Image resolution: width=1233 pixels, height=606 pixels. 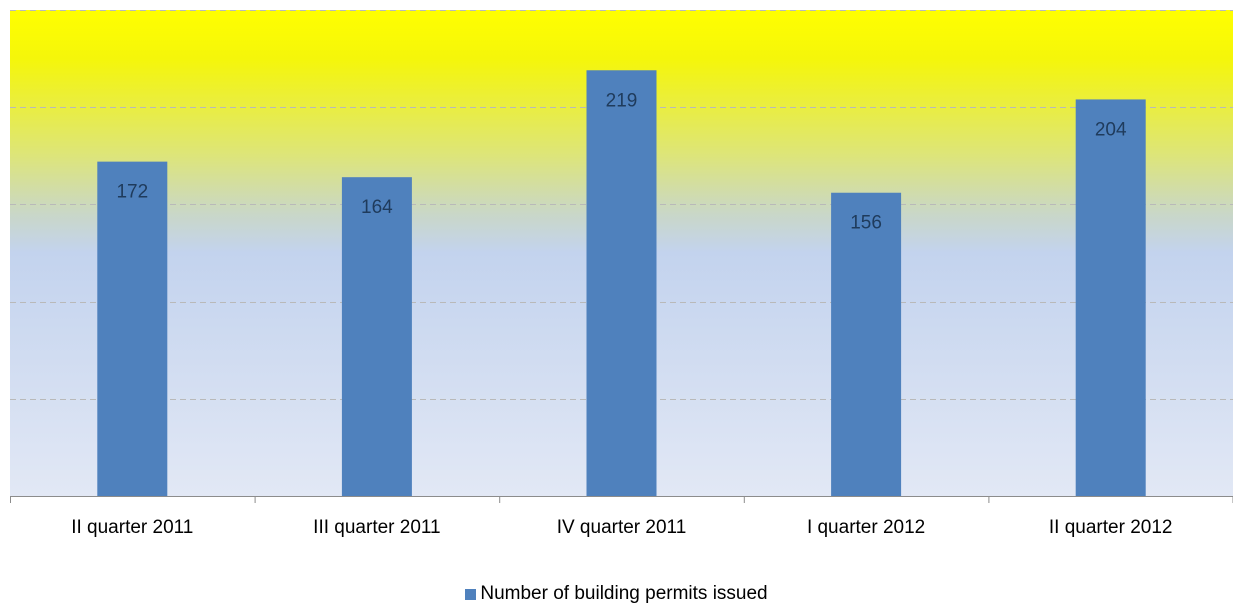 What do you see at coordinates (1111, 527) in the screenshot?
I see `x-tick-label-5: II quarter 2012` at bounding box center [1111, 527].